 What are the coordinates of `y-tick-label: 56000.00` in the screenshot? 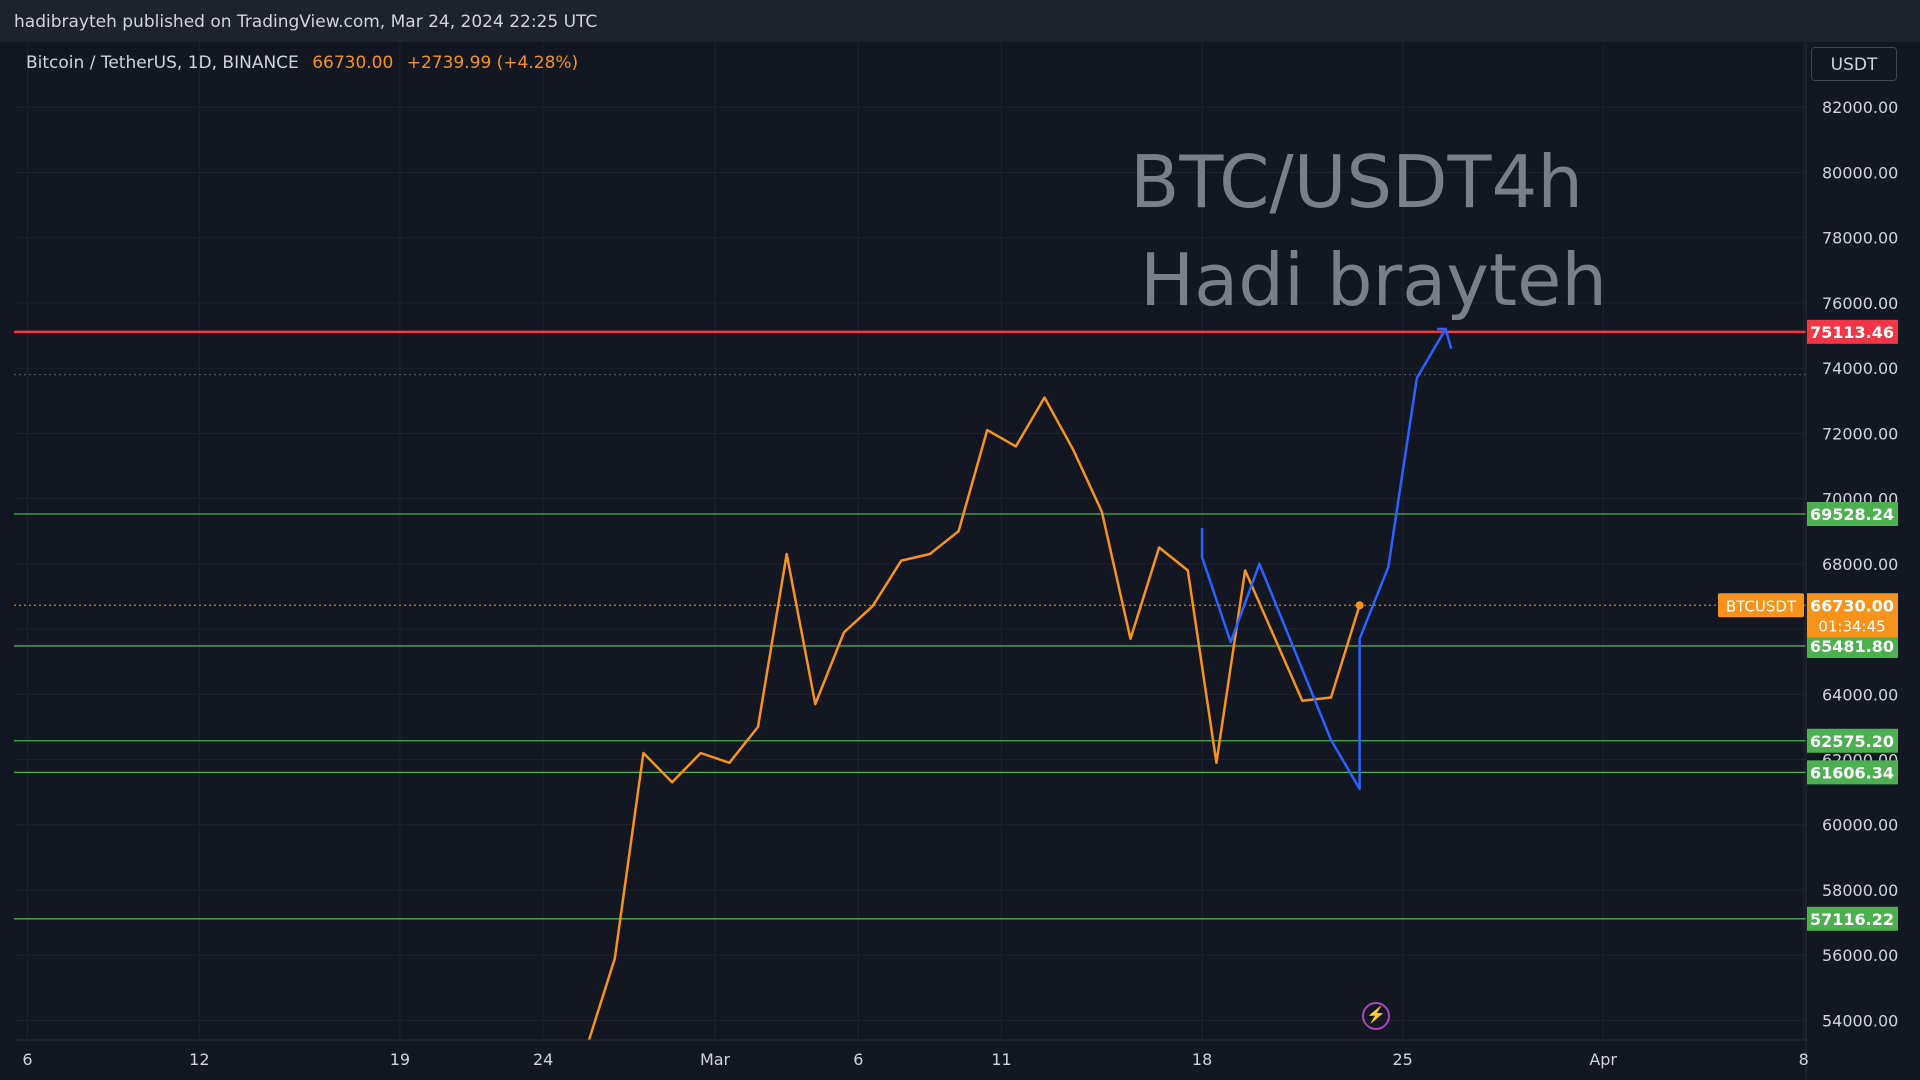 It's located at (1860, 955).